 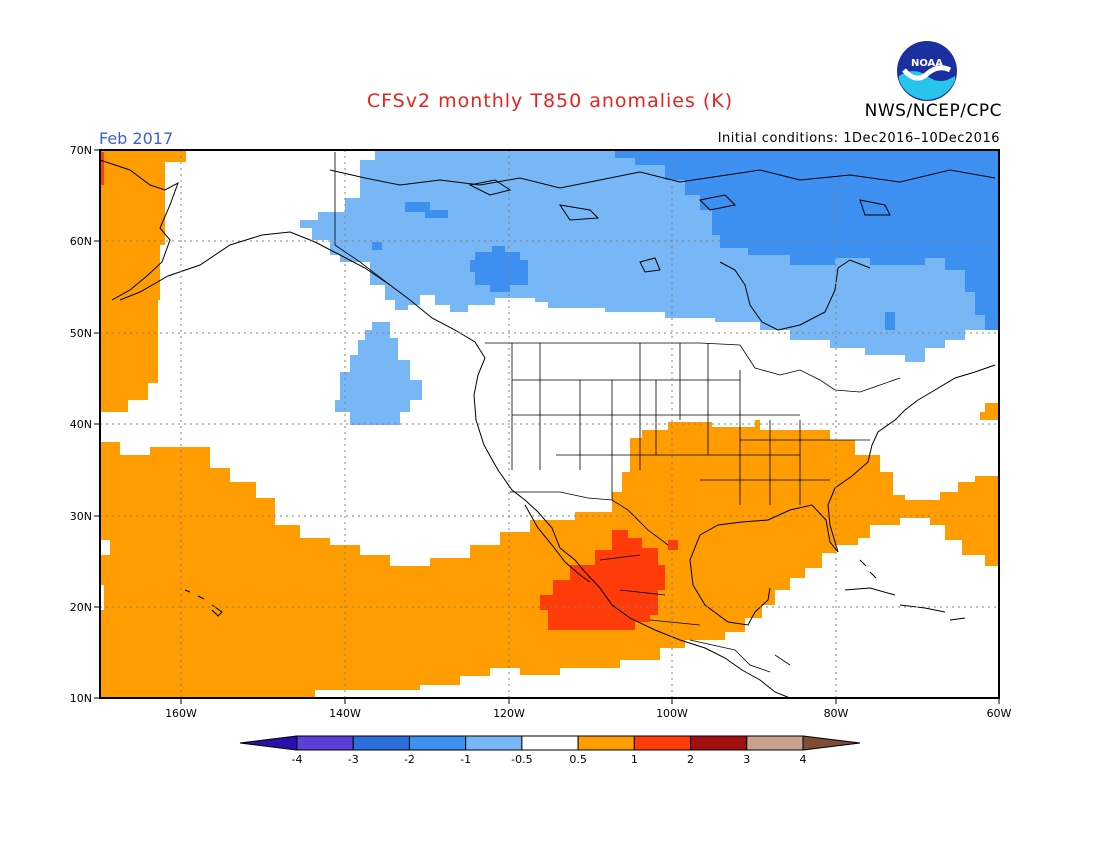 What do you see at coordinates (81, 150) in the screenshot?
I see `lat-label: 70N` at bounding box center [81, 150].